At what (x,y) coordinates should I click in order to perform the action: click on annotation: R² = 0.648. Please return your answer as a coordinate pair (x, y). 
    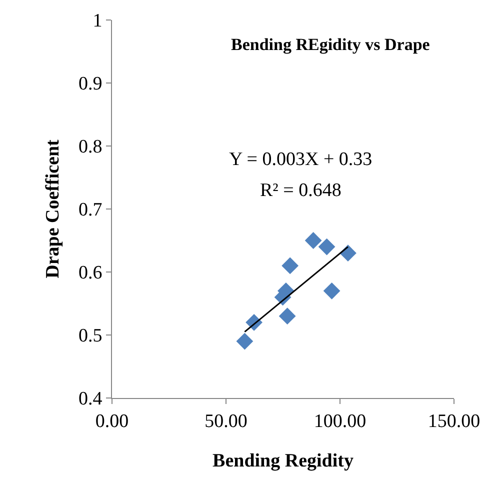
    Looking at the image, I should click on (301, 190).